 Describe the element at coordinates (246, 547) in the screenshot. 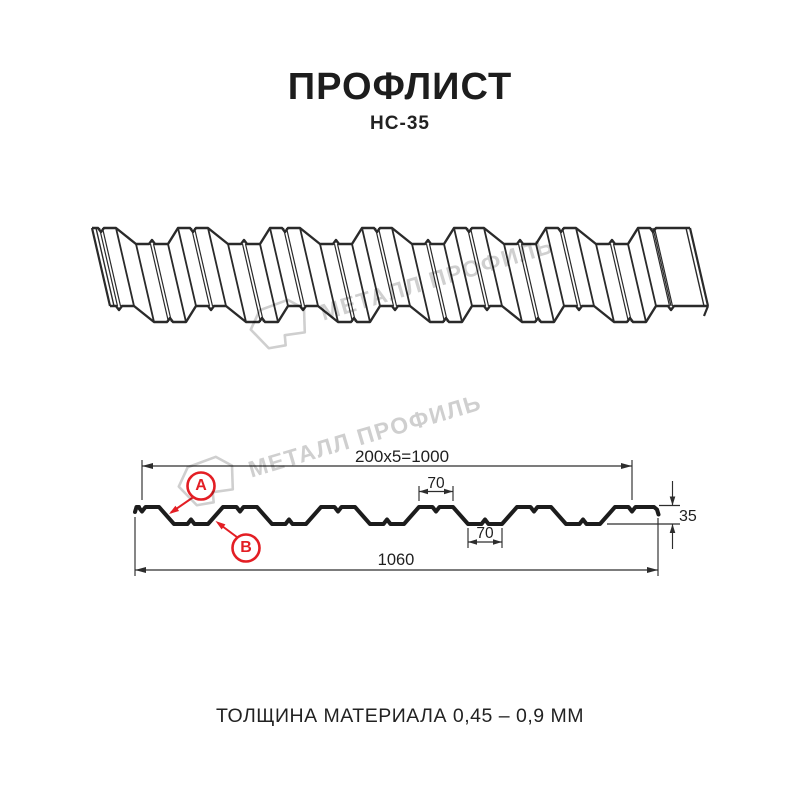

I see `marker-b-label: В` at that location.